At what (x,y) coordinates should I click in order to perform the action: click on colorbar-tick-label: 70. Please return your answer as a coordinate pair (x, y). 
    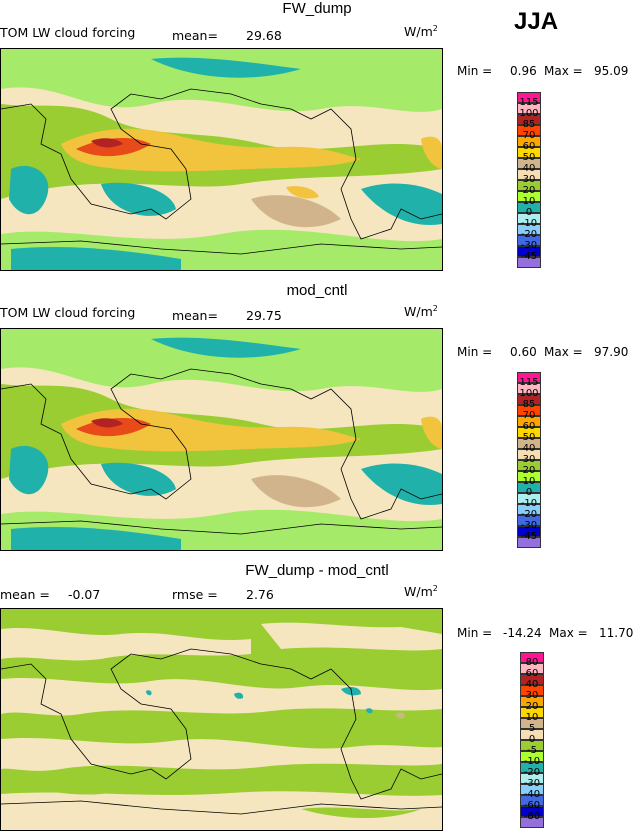
    Looking at the image, I should click on (529, 415).